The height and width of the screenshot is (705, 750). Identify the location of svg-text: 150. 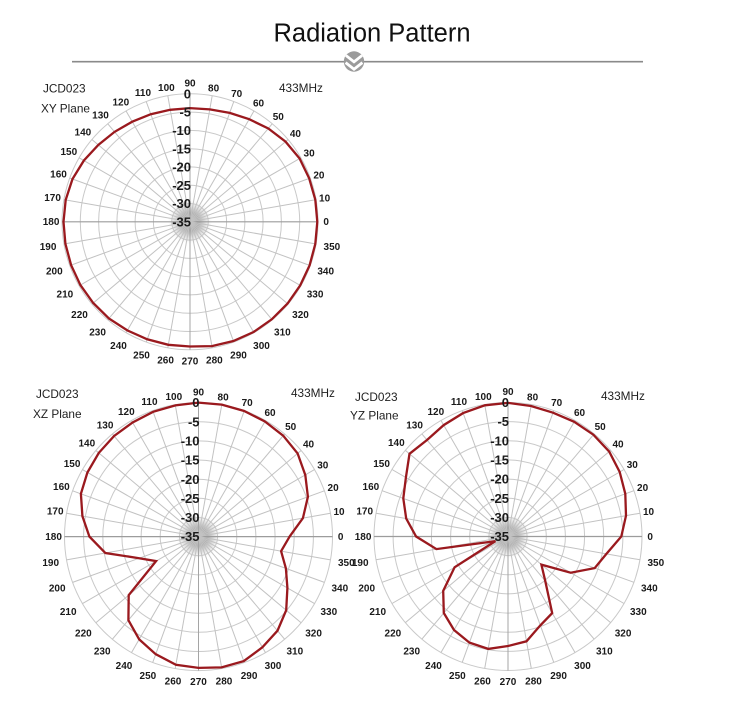
(72, 464).